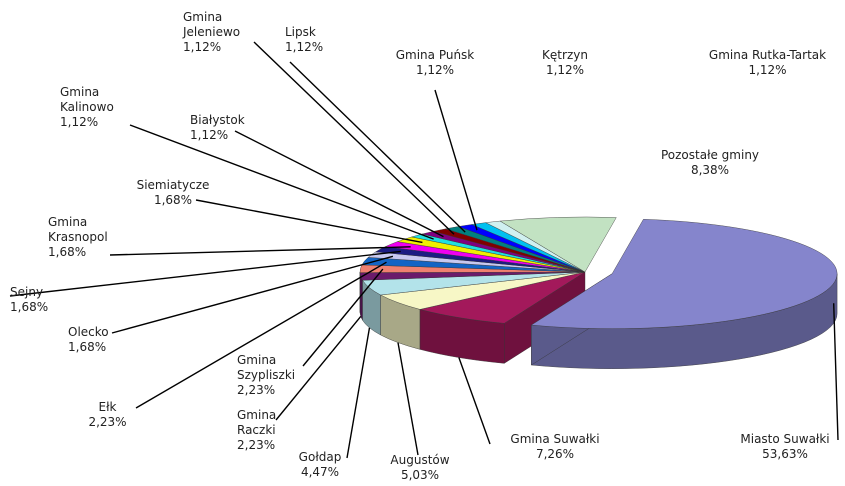 This screenshot has width=845, height=486. What do you see at coordinates (435, 55) in the screenshot?
I see `category-label: Gmina Puńsk` at bounding box center [435, 55].